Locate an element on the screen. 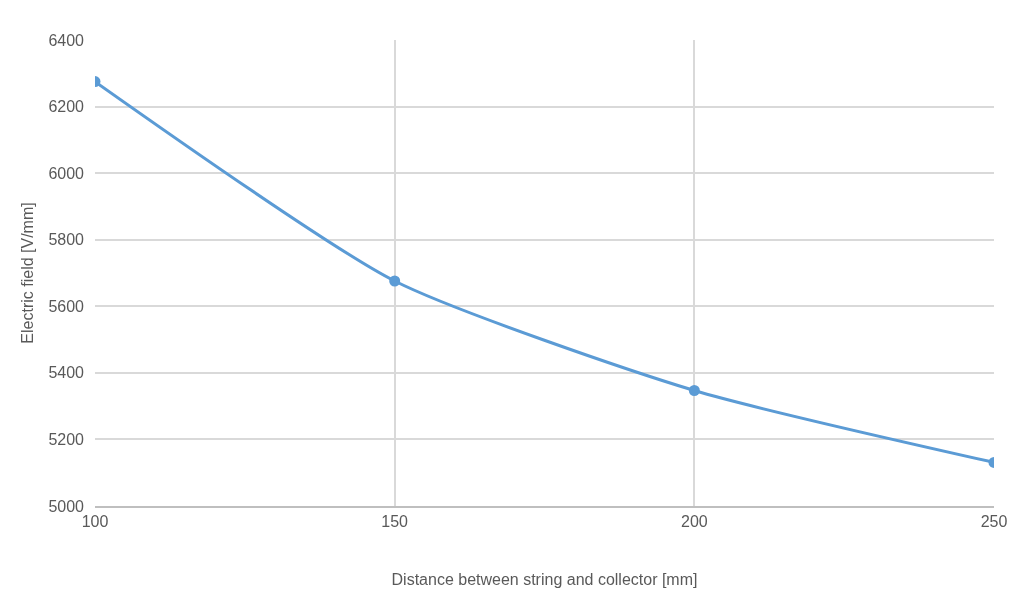 This screenshot has width=1029, height=598. y-tick-label: 6400 is located at coordinates (66, 40).